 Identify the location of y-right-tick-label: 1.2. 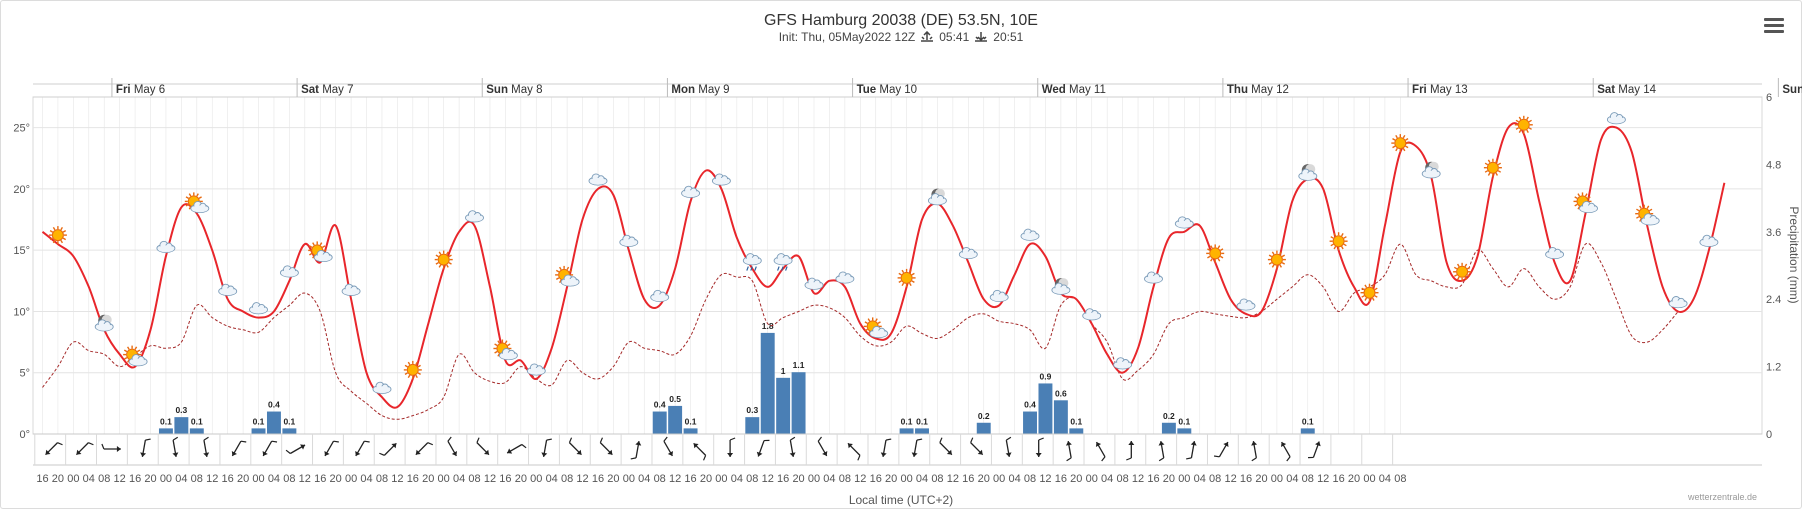
(1773, 368).